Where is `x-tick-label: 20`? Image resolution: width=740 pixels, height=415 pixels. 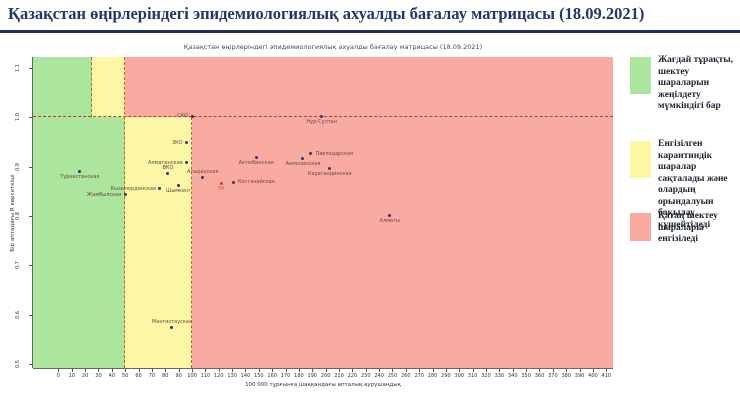
x-tick-label: 20 is located at coordinates (85, 376).